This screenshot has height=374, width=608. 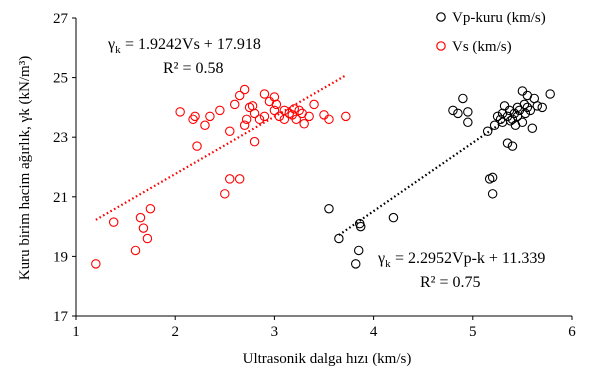 I want to click on equation-vp-text: = 2.2952Vp-k + 11.339, so click(x=470, y=258).